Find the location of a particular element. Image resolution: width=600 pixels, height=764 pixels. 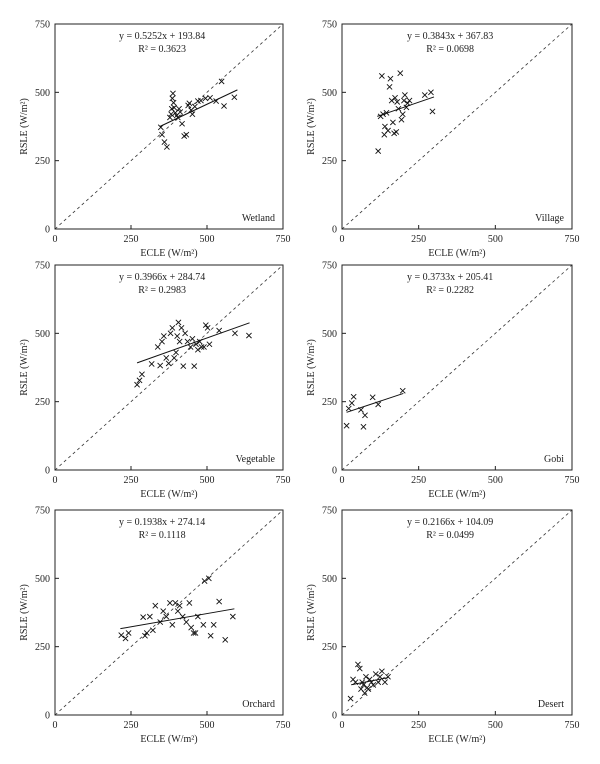

regression-equation: y = 0.3733x + 205.41 is located at coordinates (450, 277).